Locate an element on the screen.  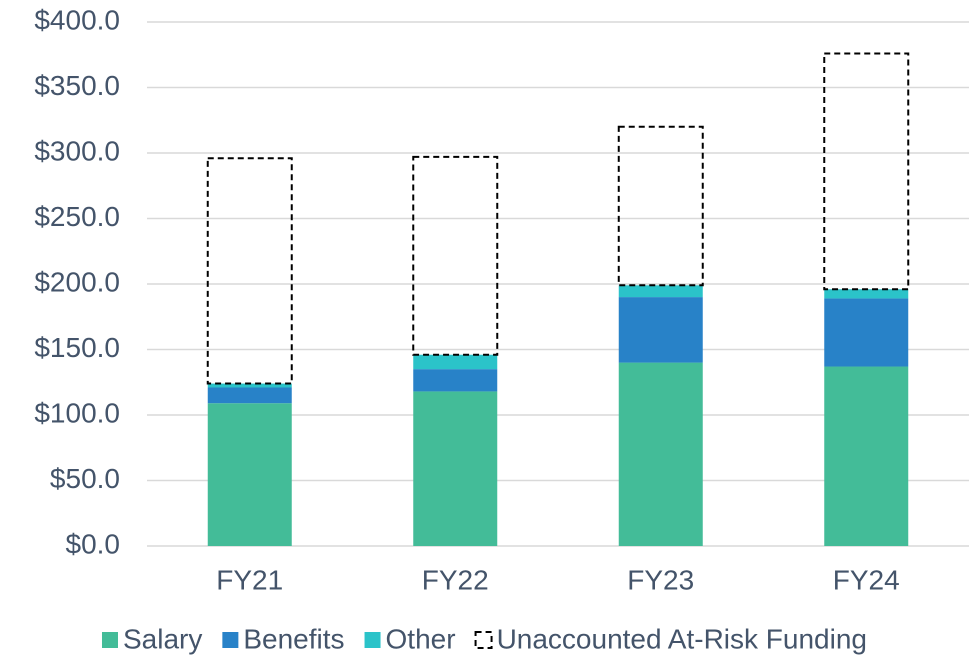
y-tick-label: $50.0 is located at coordinates (85, 478).